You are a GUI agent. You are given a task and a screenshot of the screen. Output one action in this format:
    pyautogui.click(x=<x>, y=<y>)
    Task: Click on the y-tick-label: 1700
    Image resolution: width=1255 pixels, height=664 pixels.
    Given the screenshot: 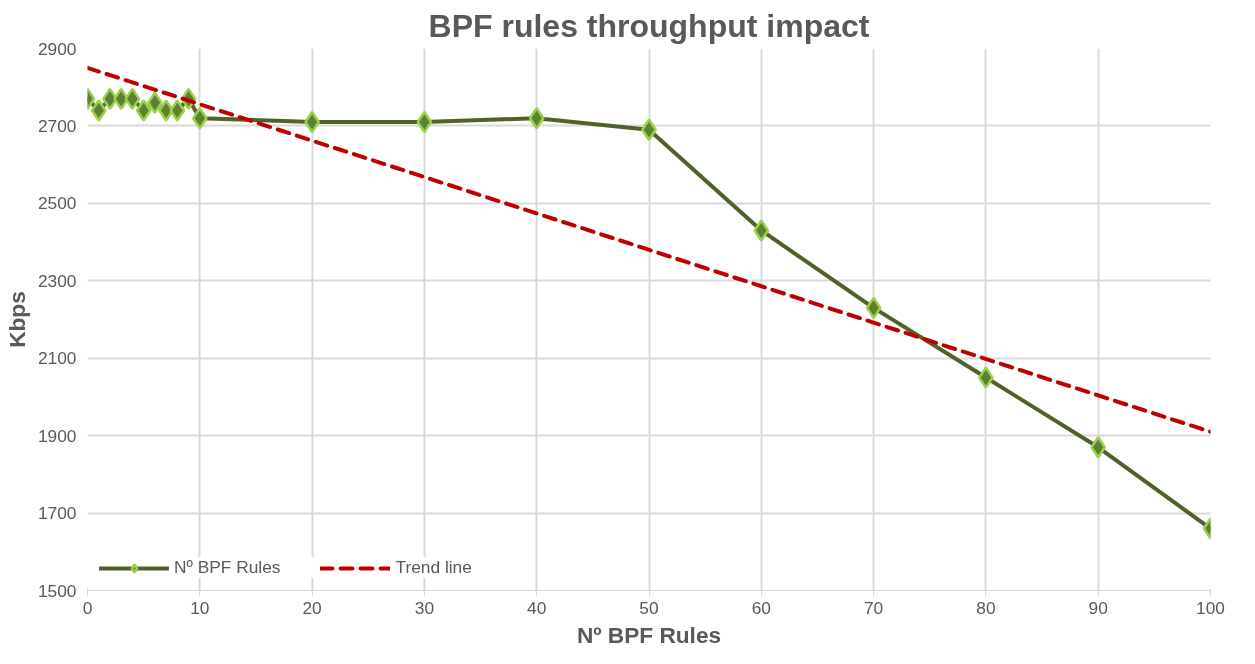 What is the action you would take?
    pyautogui.click(x=57, y=513)
    